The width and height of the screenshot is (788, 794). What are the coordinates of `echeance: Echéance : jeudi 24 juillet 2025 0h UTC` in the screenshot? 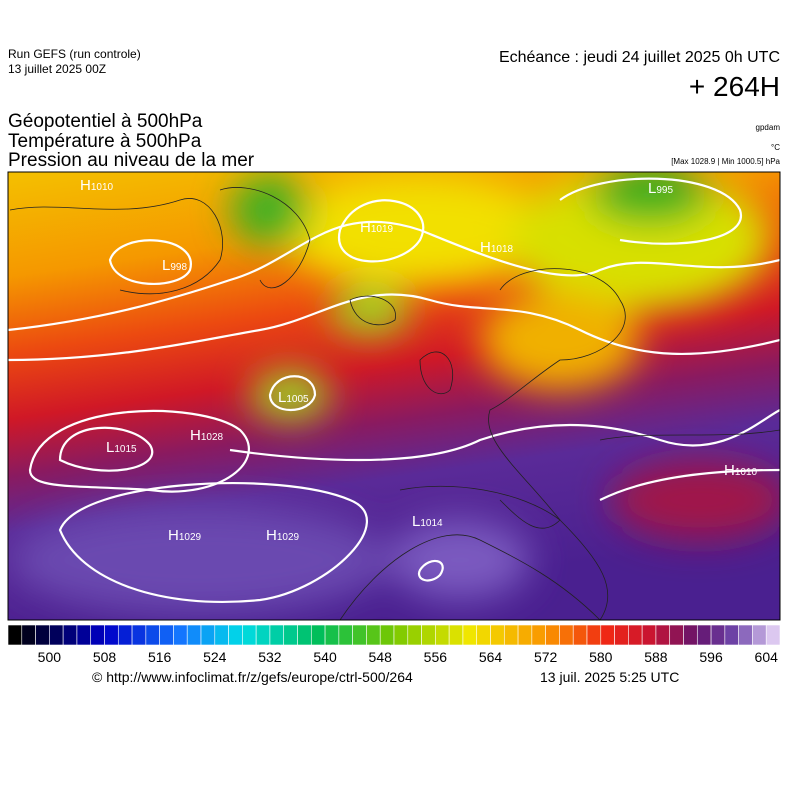 It's located at (639, 57).